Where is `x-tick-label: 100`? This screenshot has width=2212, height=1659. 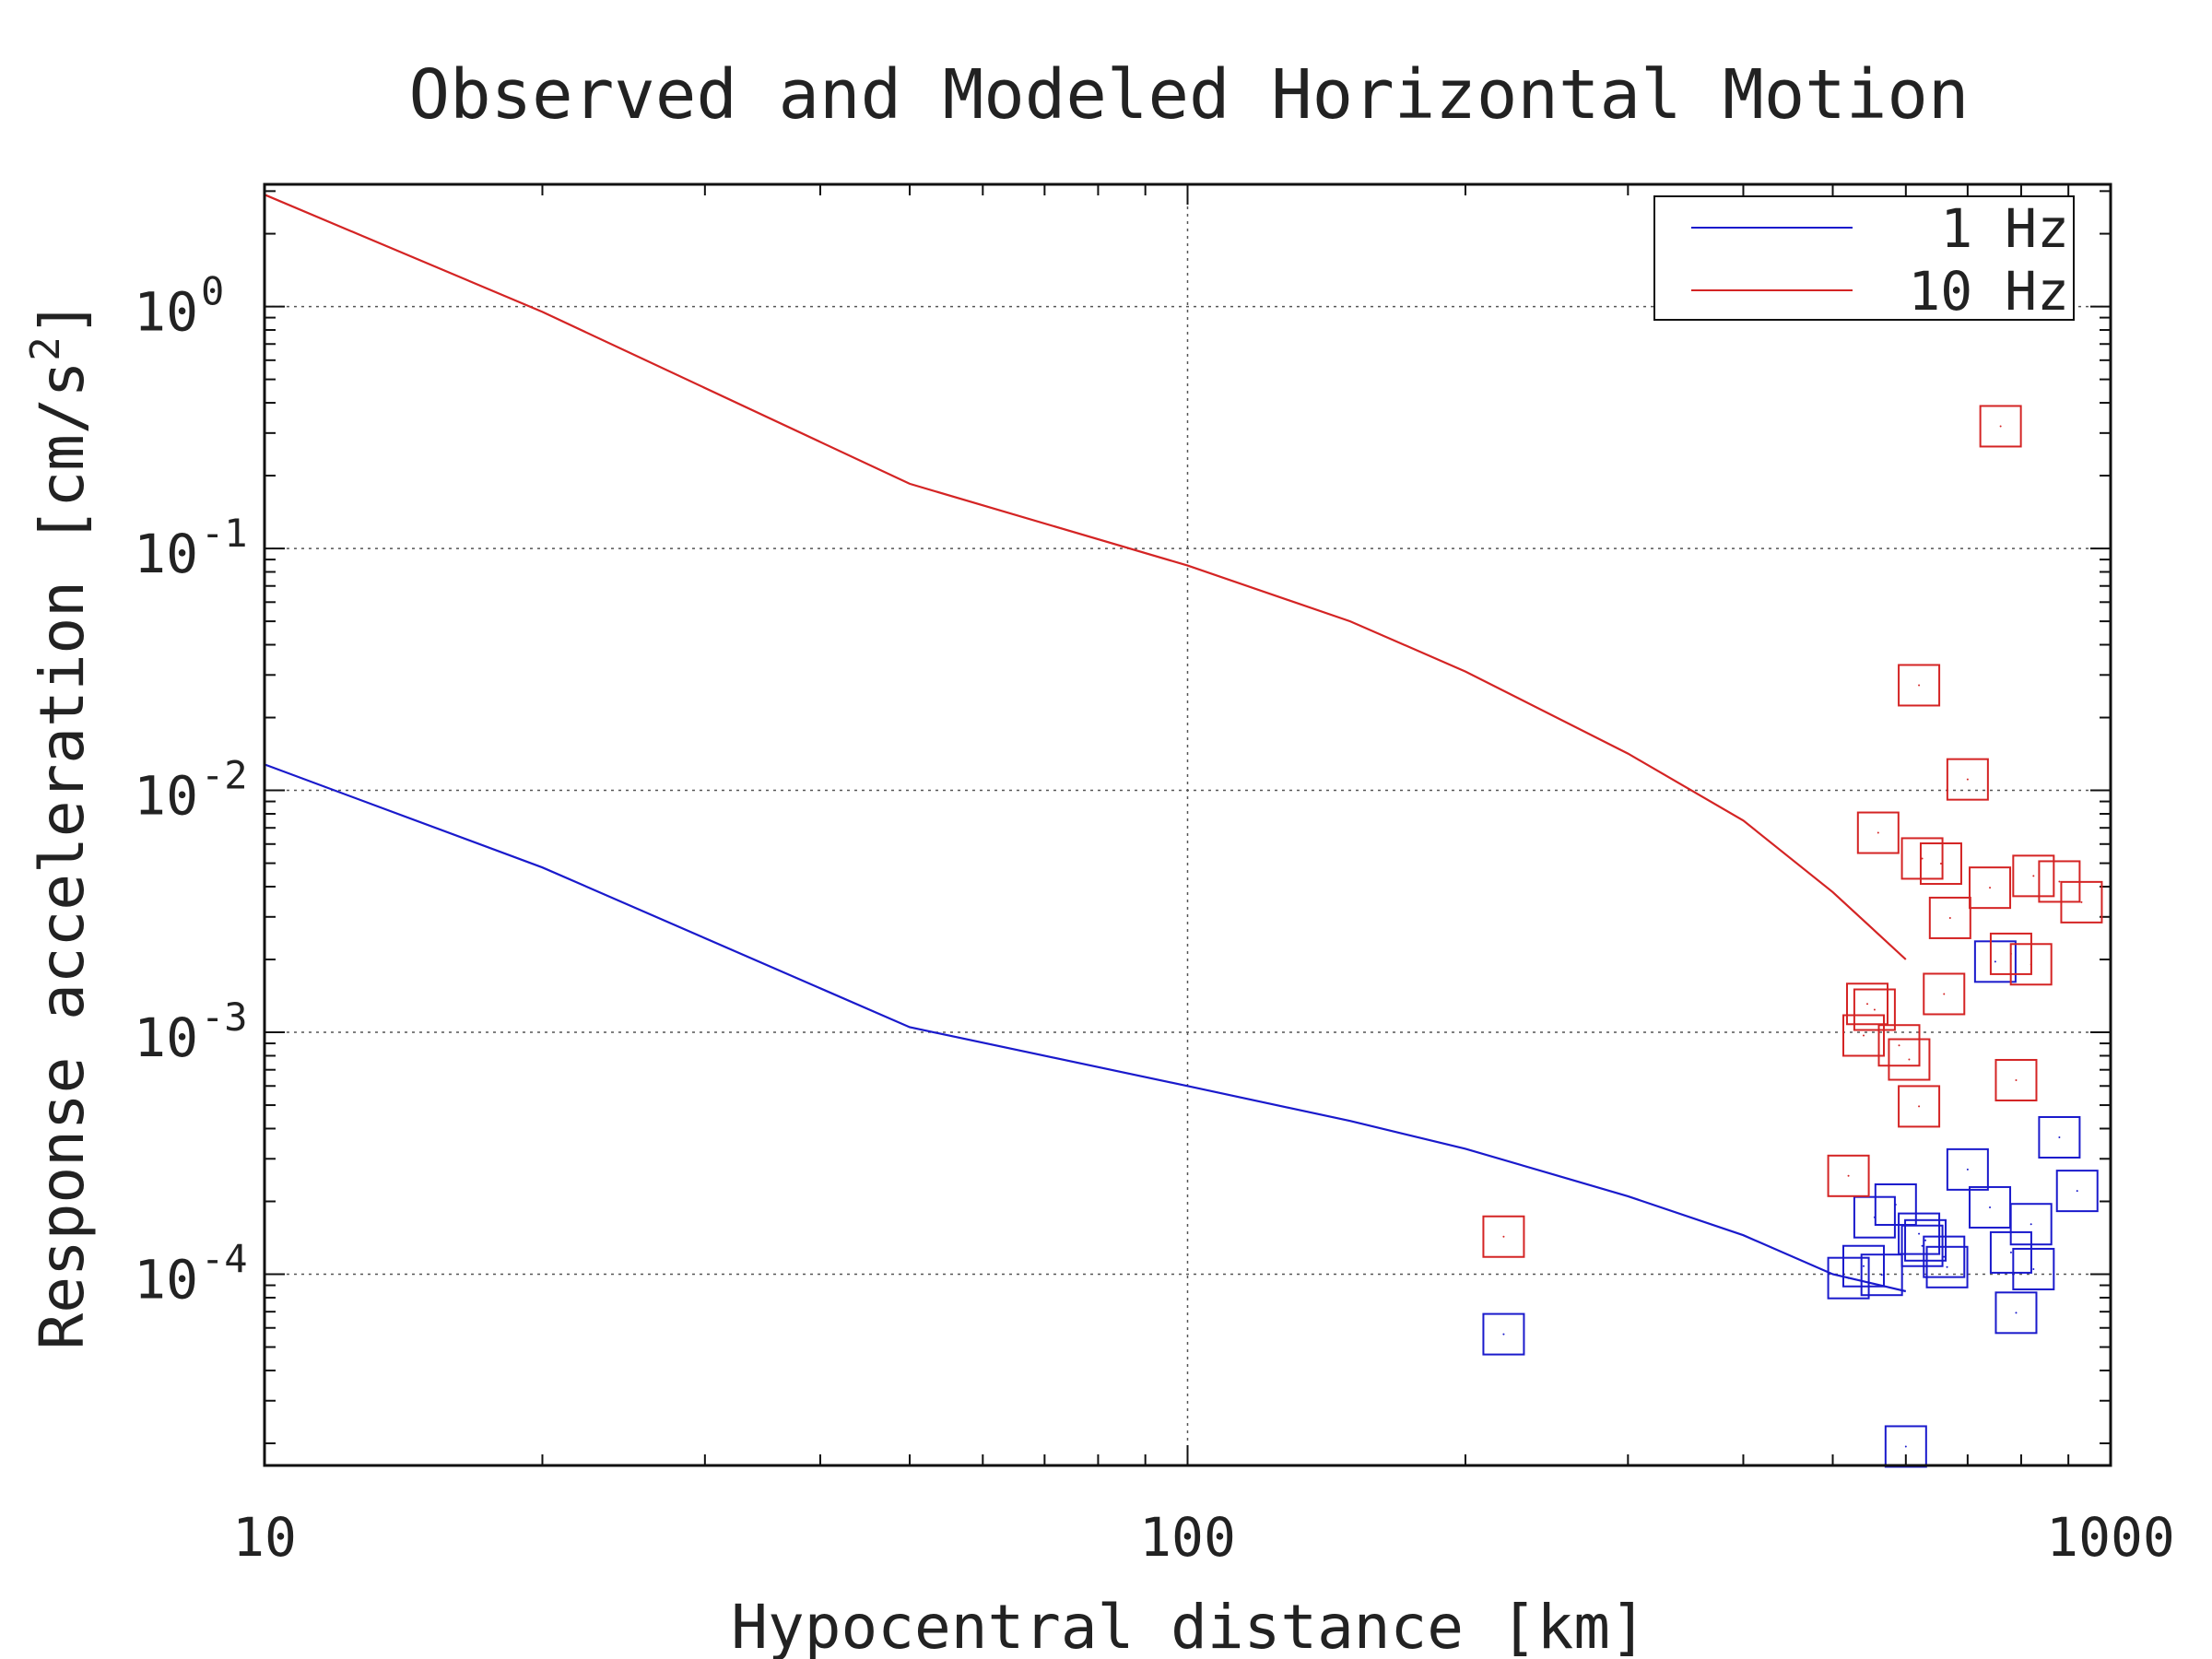
x-tick-label: 100 is located at coordinates (1187, 1537).